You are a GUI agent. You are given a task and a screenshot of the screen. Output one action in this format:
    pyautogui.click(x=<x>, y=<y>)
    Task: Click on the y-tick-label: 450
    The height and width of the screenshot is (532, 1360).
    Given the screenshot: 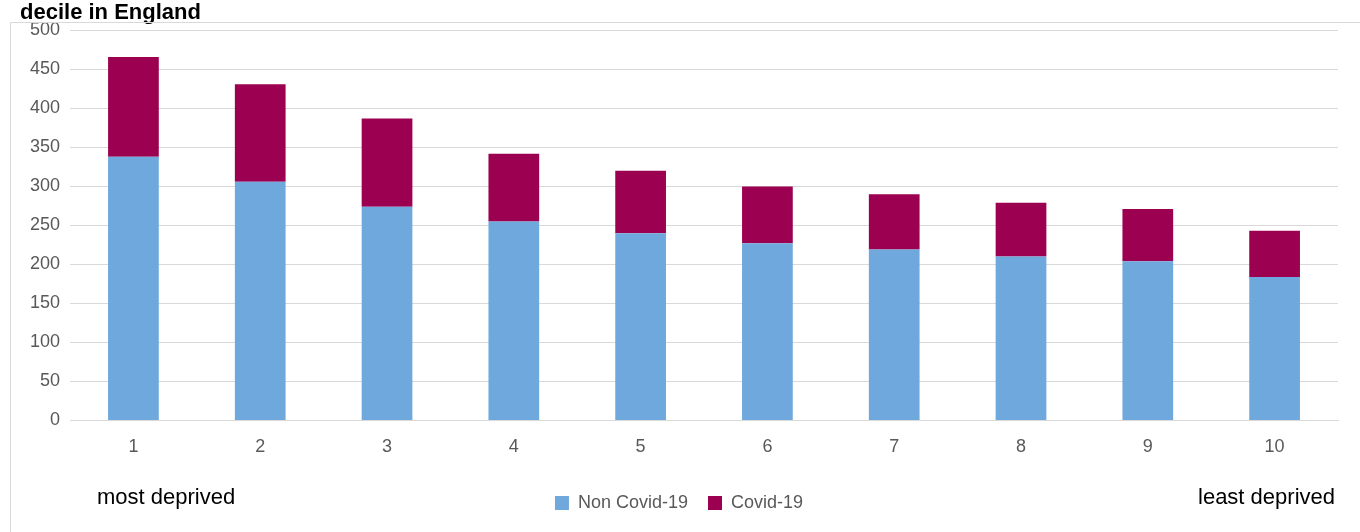 What is the action you would take?
    pyautogui.click(x=45, y=68)
    